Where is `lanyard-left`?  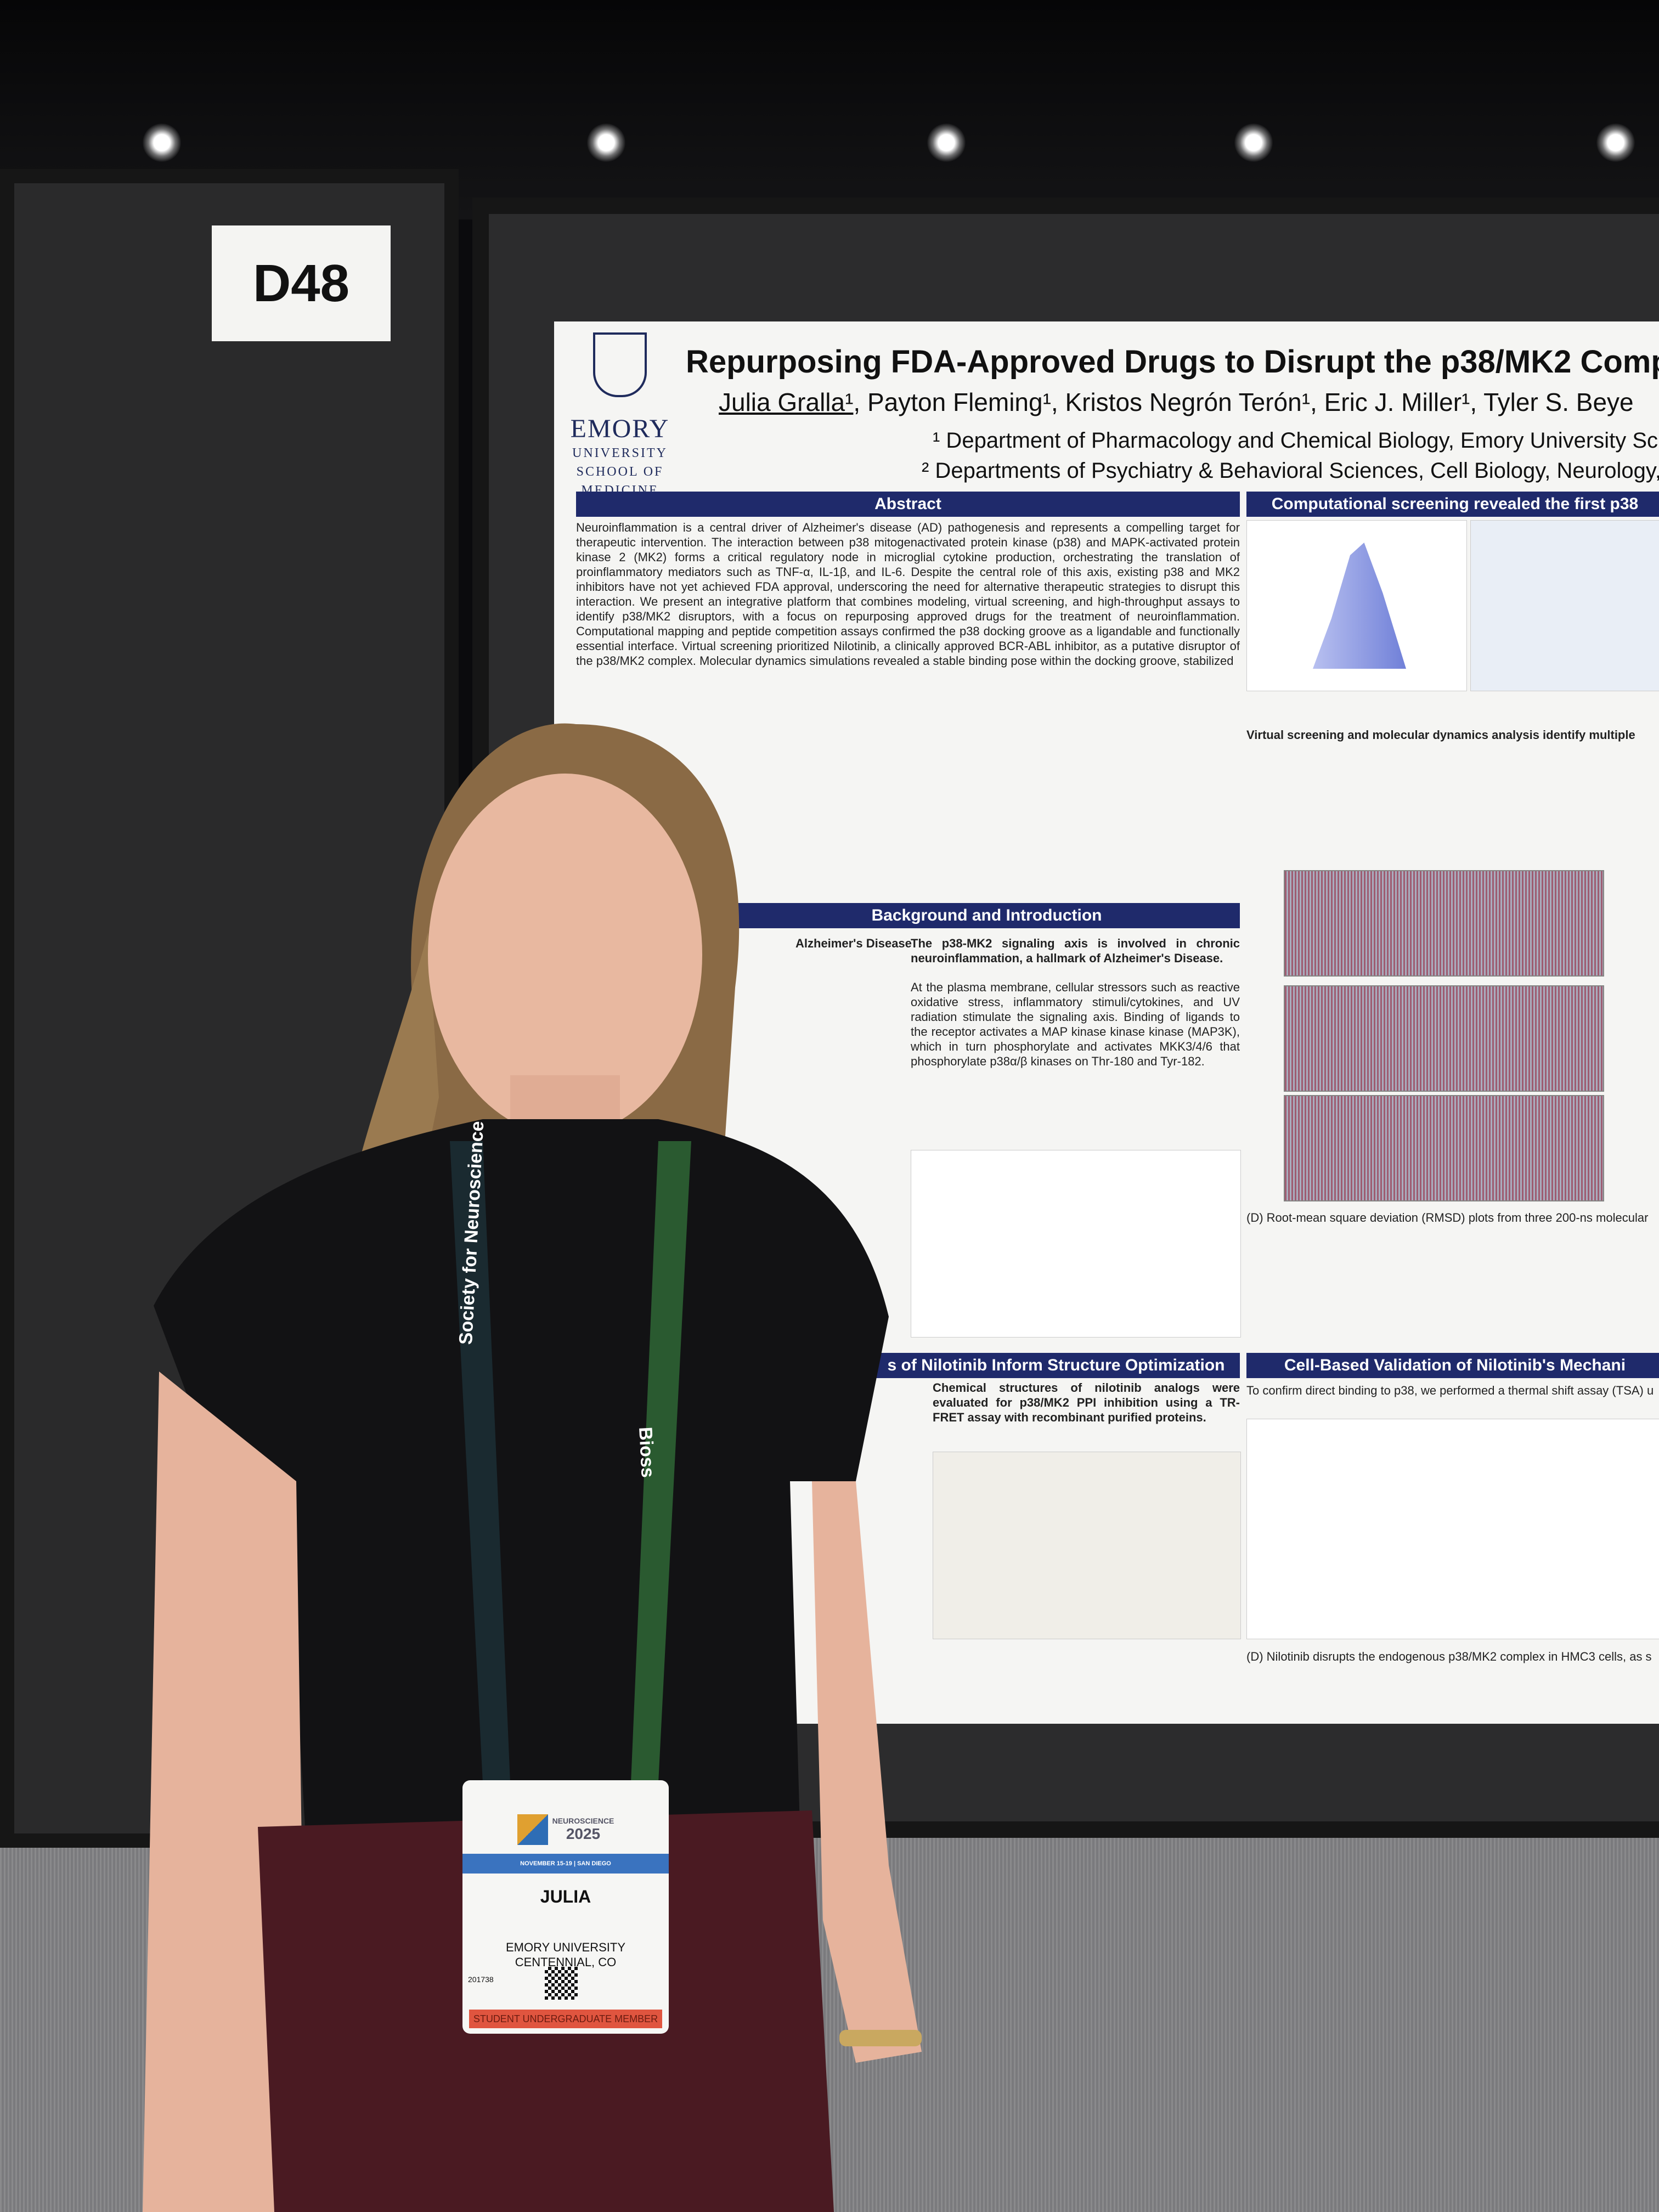
lanyard-left is located at coordinates (480, 1462).